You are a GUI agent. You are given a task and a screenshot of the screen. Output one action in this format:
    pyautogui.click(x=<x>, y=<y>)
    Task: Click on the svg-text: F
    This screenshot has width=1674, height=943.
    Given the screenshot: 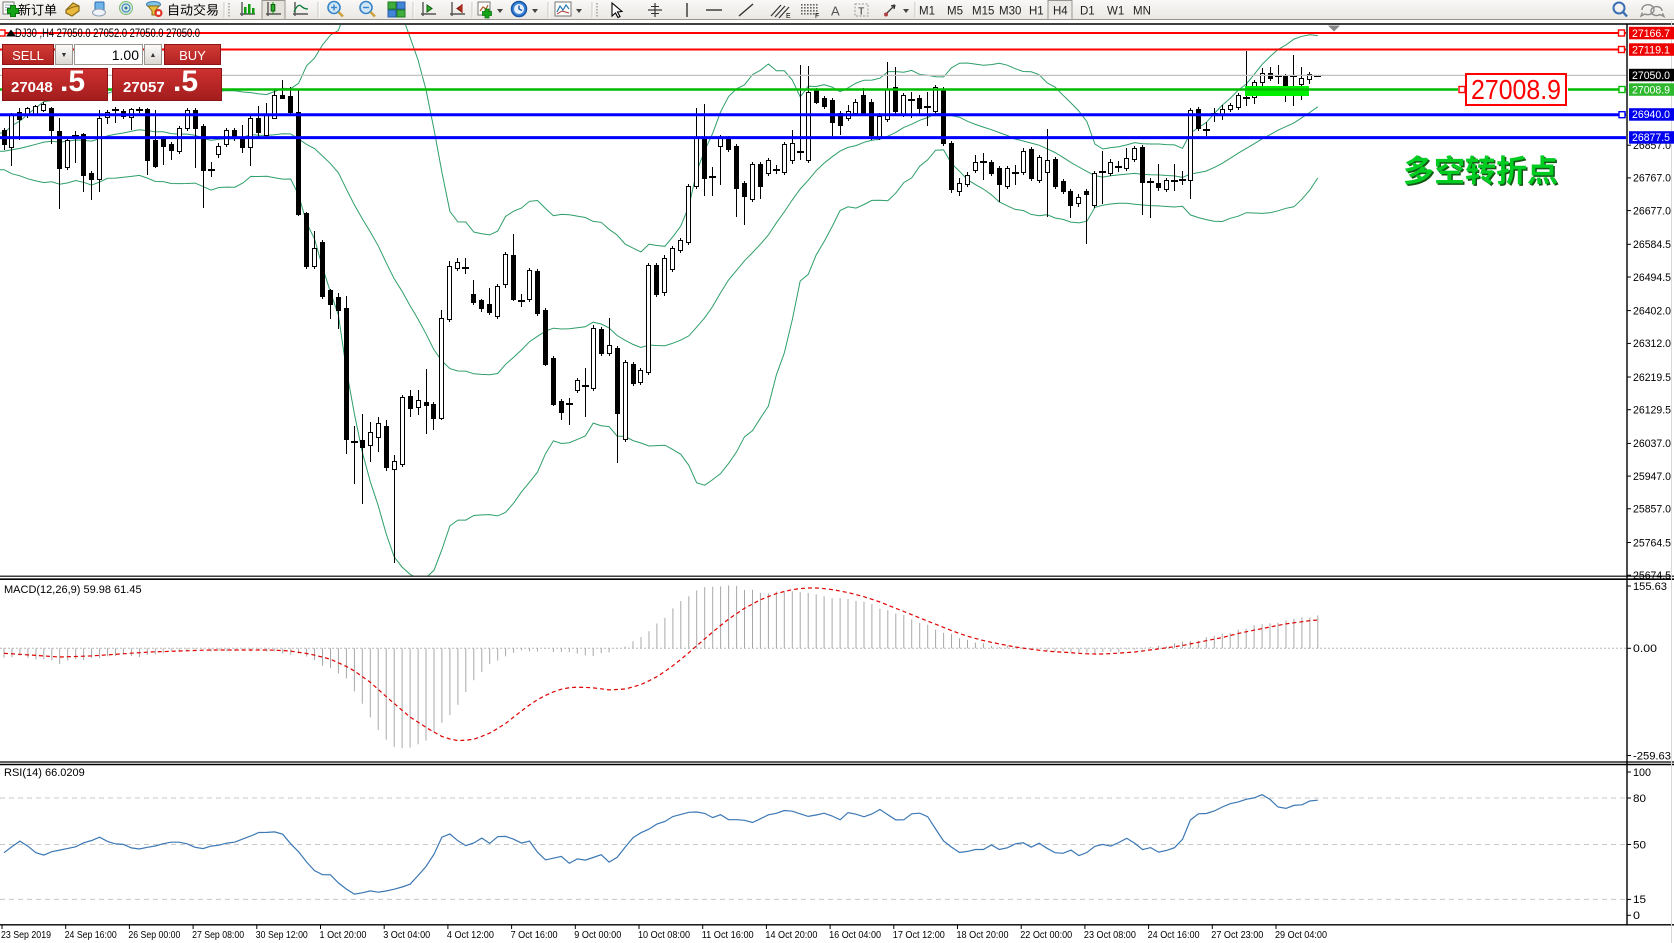 What is the action you would take?
    pyautogui.click(x=817, y=16)
    